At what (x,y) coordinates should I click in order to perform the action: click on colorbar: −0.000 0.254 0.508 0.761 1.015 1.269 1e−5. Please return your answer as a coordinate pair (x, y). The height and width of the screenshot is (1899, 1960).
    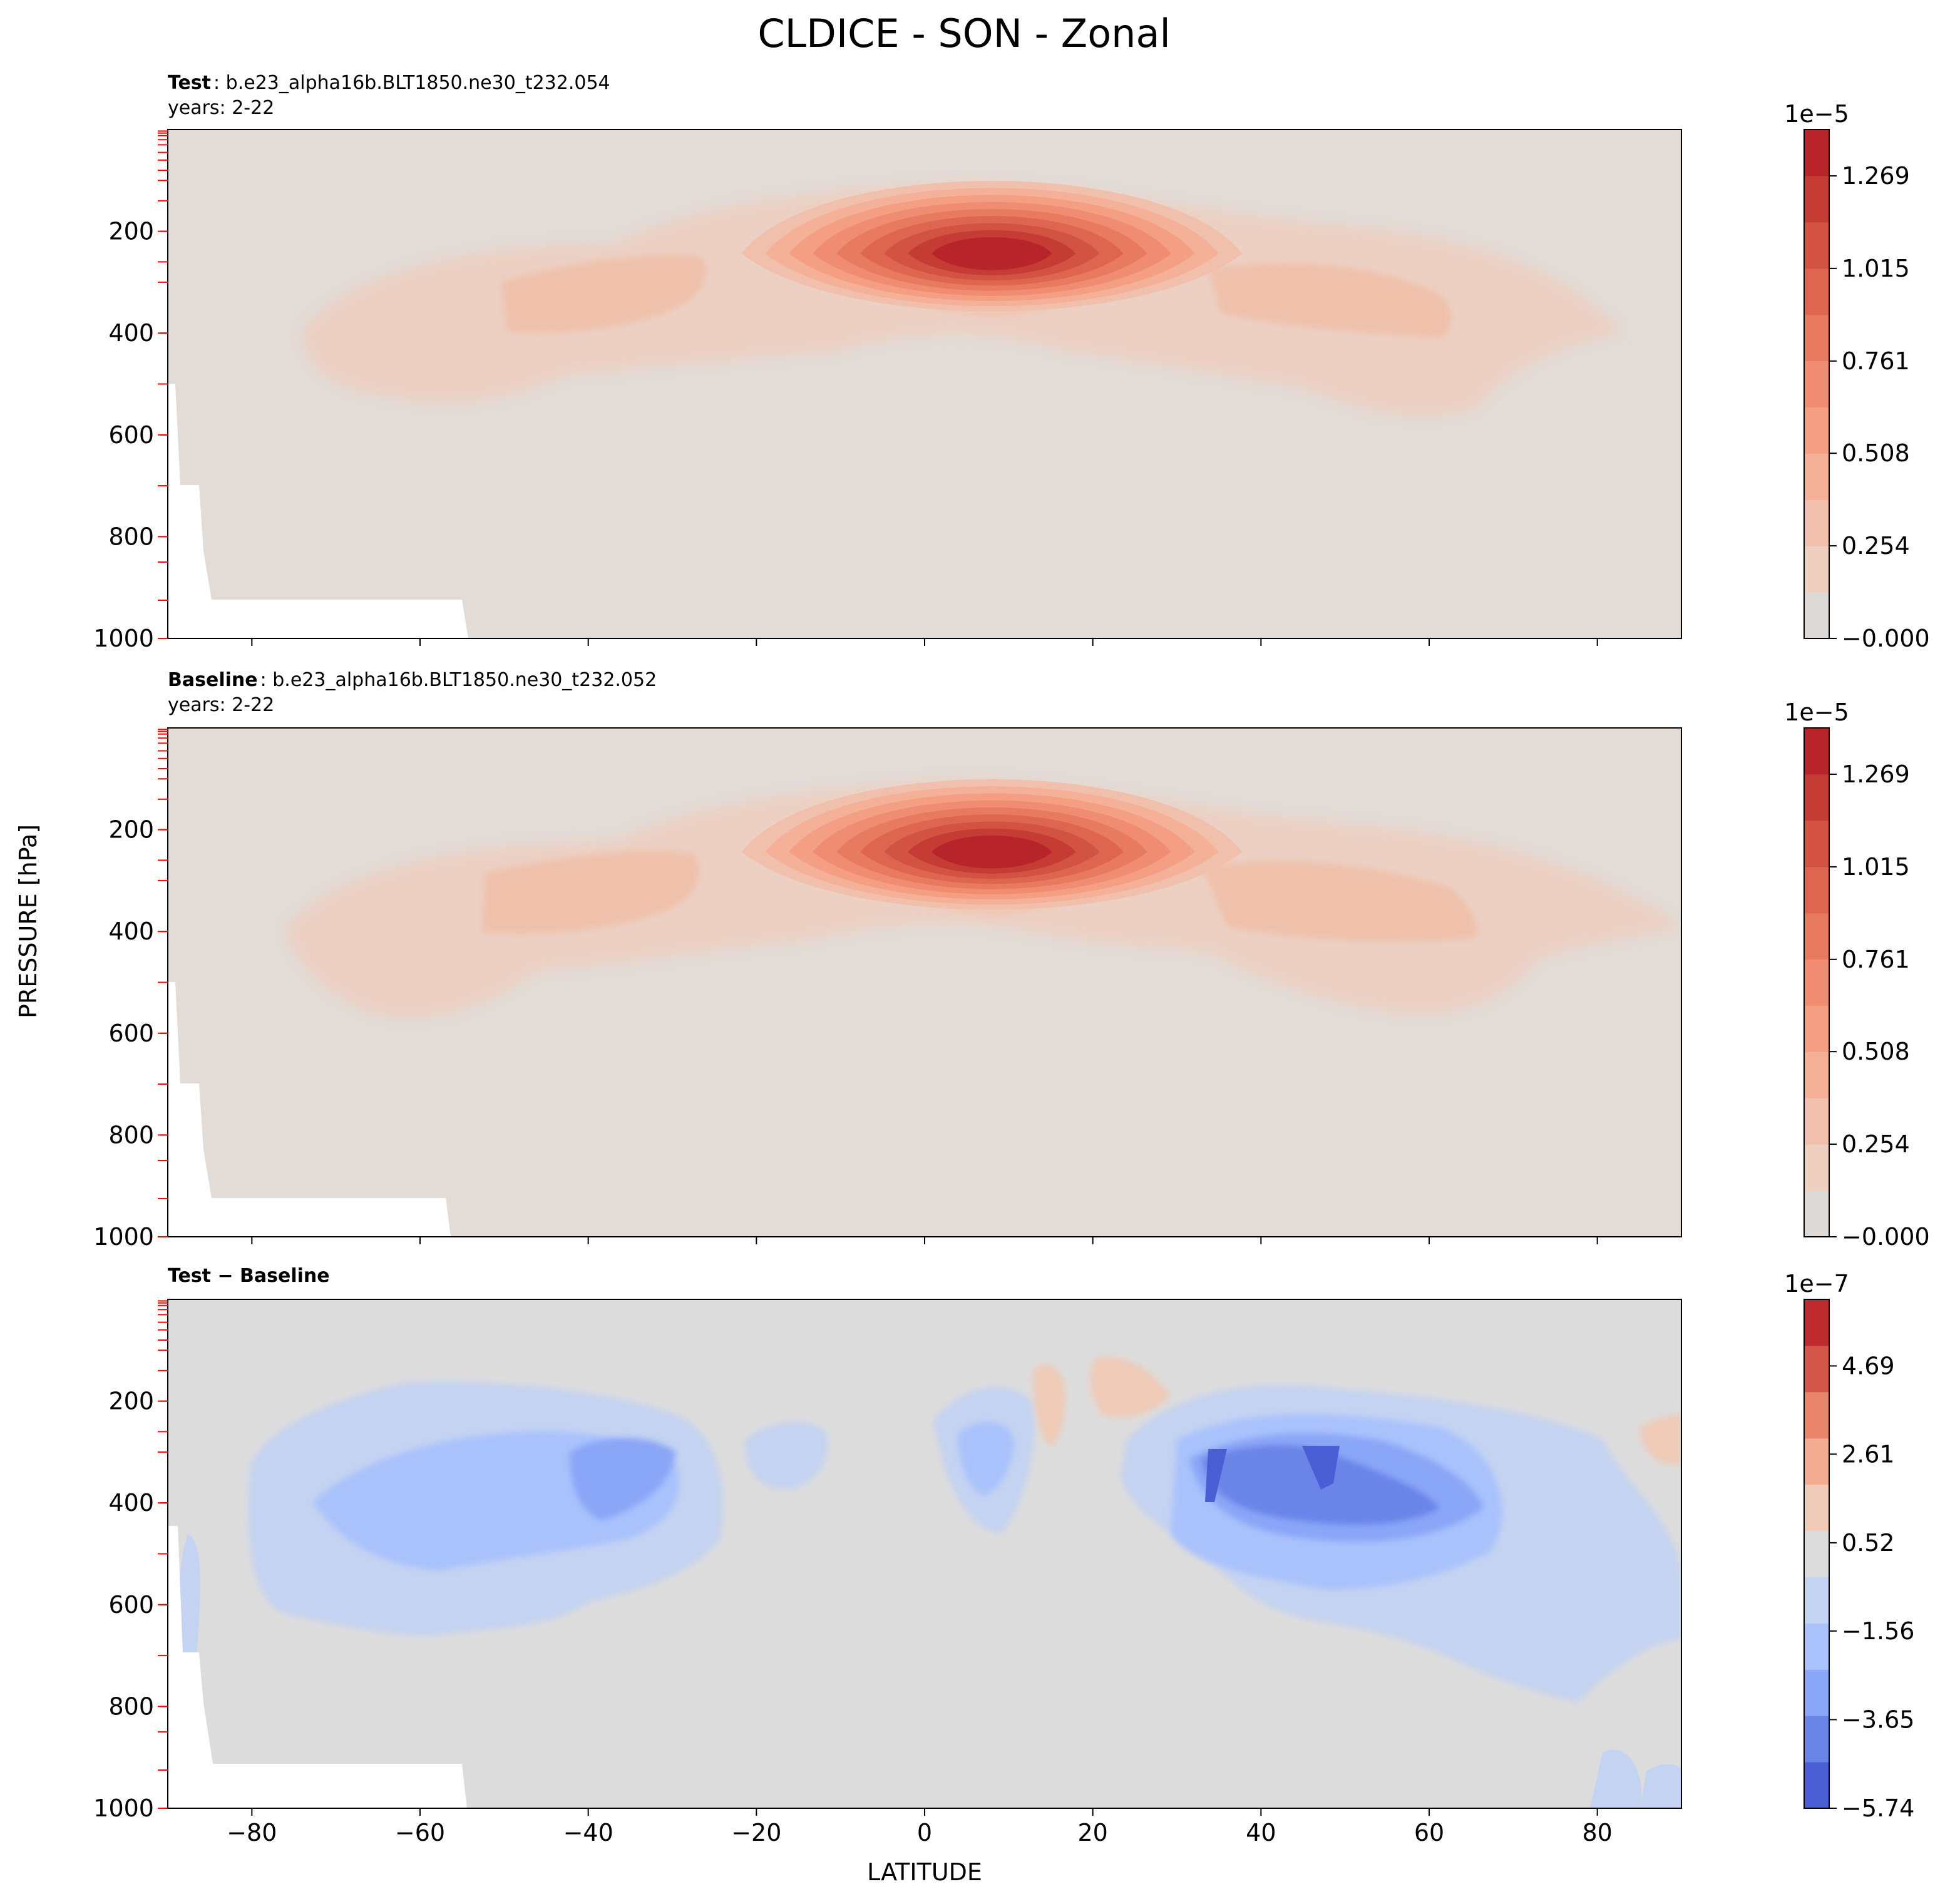
    Looking at the image, I should click on (1856, 975).